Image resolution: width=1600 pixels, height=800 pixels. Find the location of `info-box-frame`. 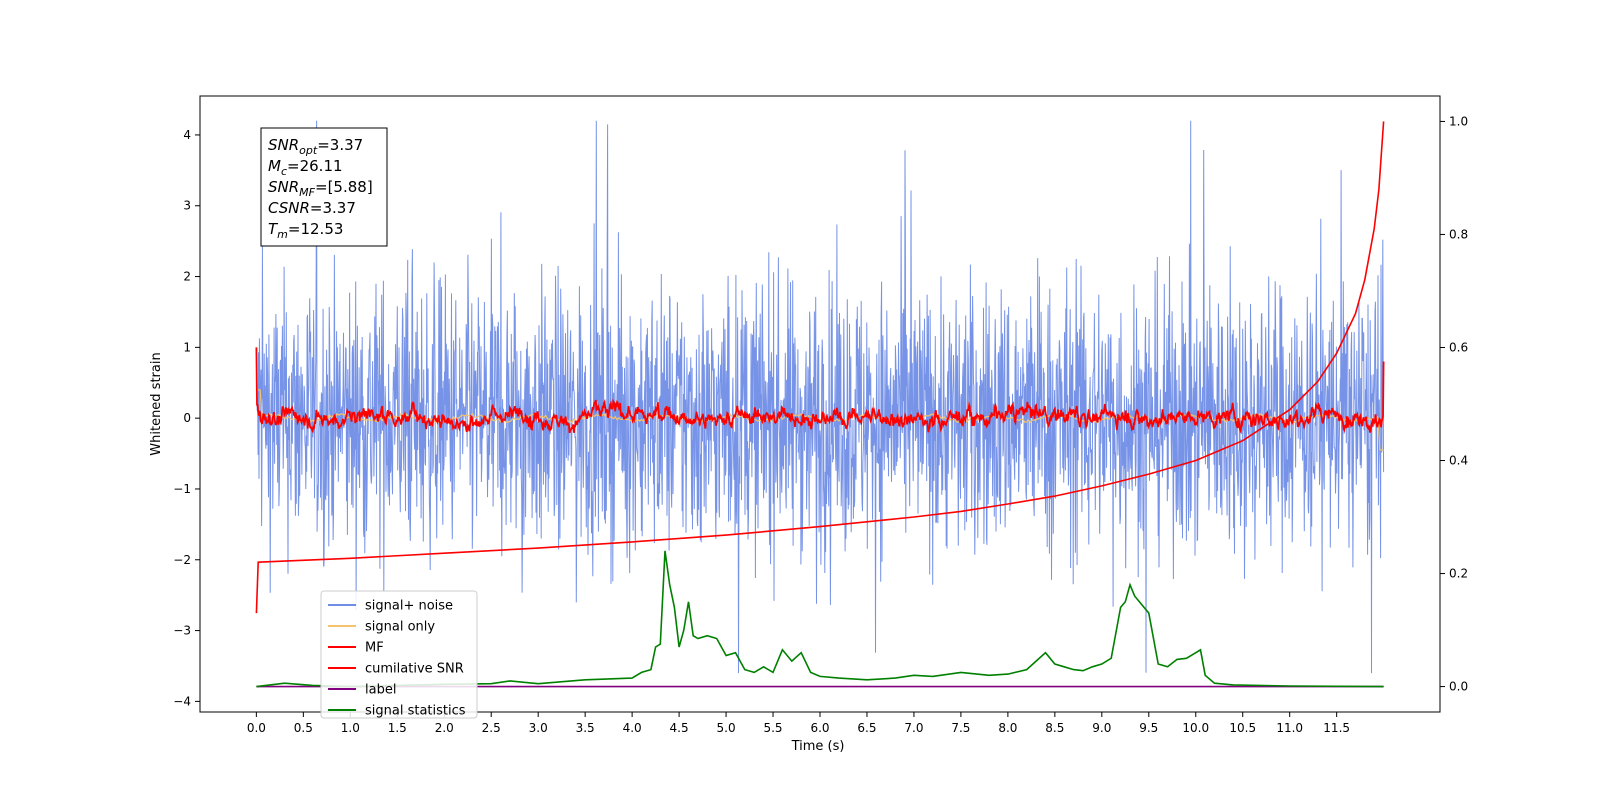

info-box-frame is located at coordinates (324, 187).